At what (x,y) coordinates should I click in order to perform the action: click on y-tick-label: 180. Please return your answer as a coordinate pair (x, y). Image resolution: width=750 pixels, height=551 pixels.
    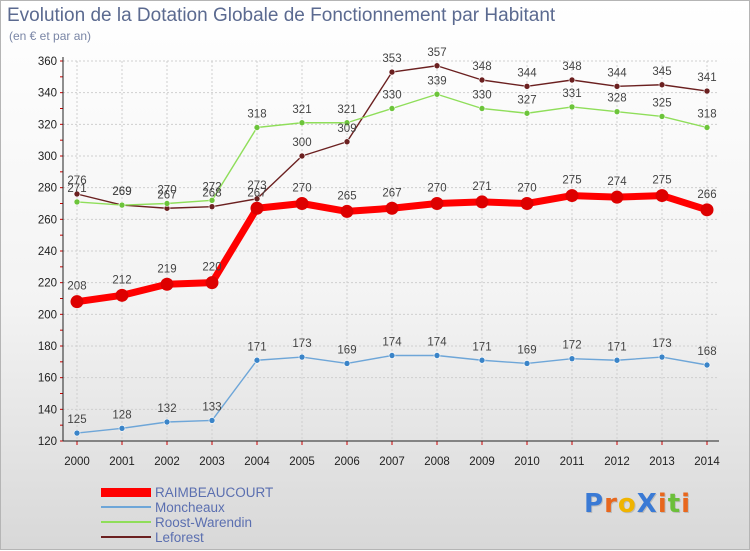
    Looking at the image, I should click on (47, 347).